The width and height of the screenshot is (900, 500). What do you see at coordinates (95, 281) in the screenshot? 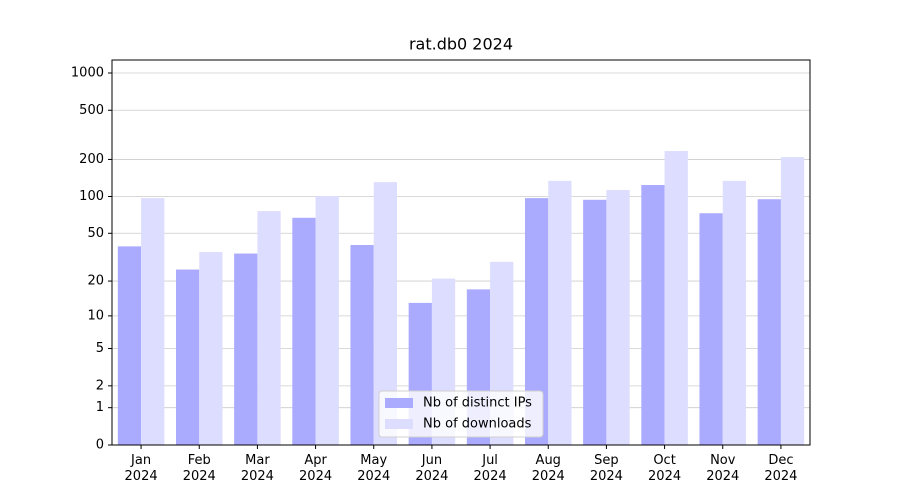
I see `y-tick-label: 20` at bounding box center [95, 281].